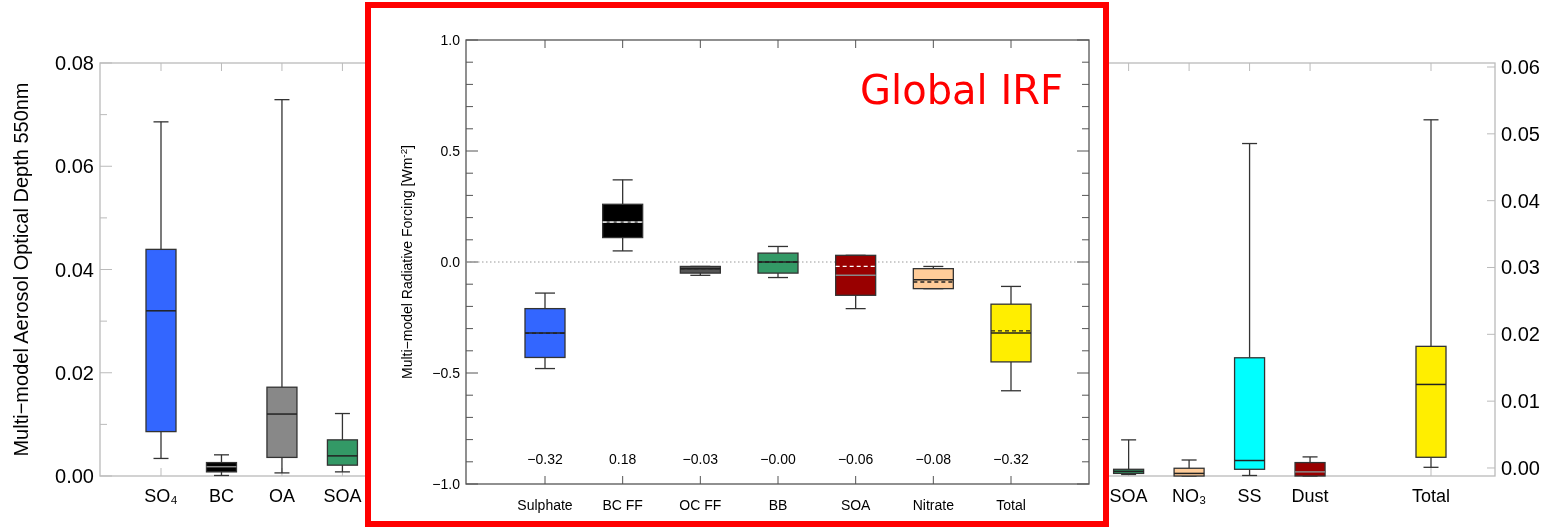  What do you see at coordinates (450, 39) in the screenshot?
I see `y-tick-label: 1.0` at bounding box center [450, 39].